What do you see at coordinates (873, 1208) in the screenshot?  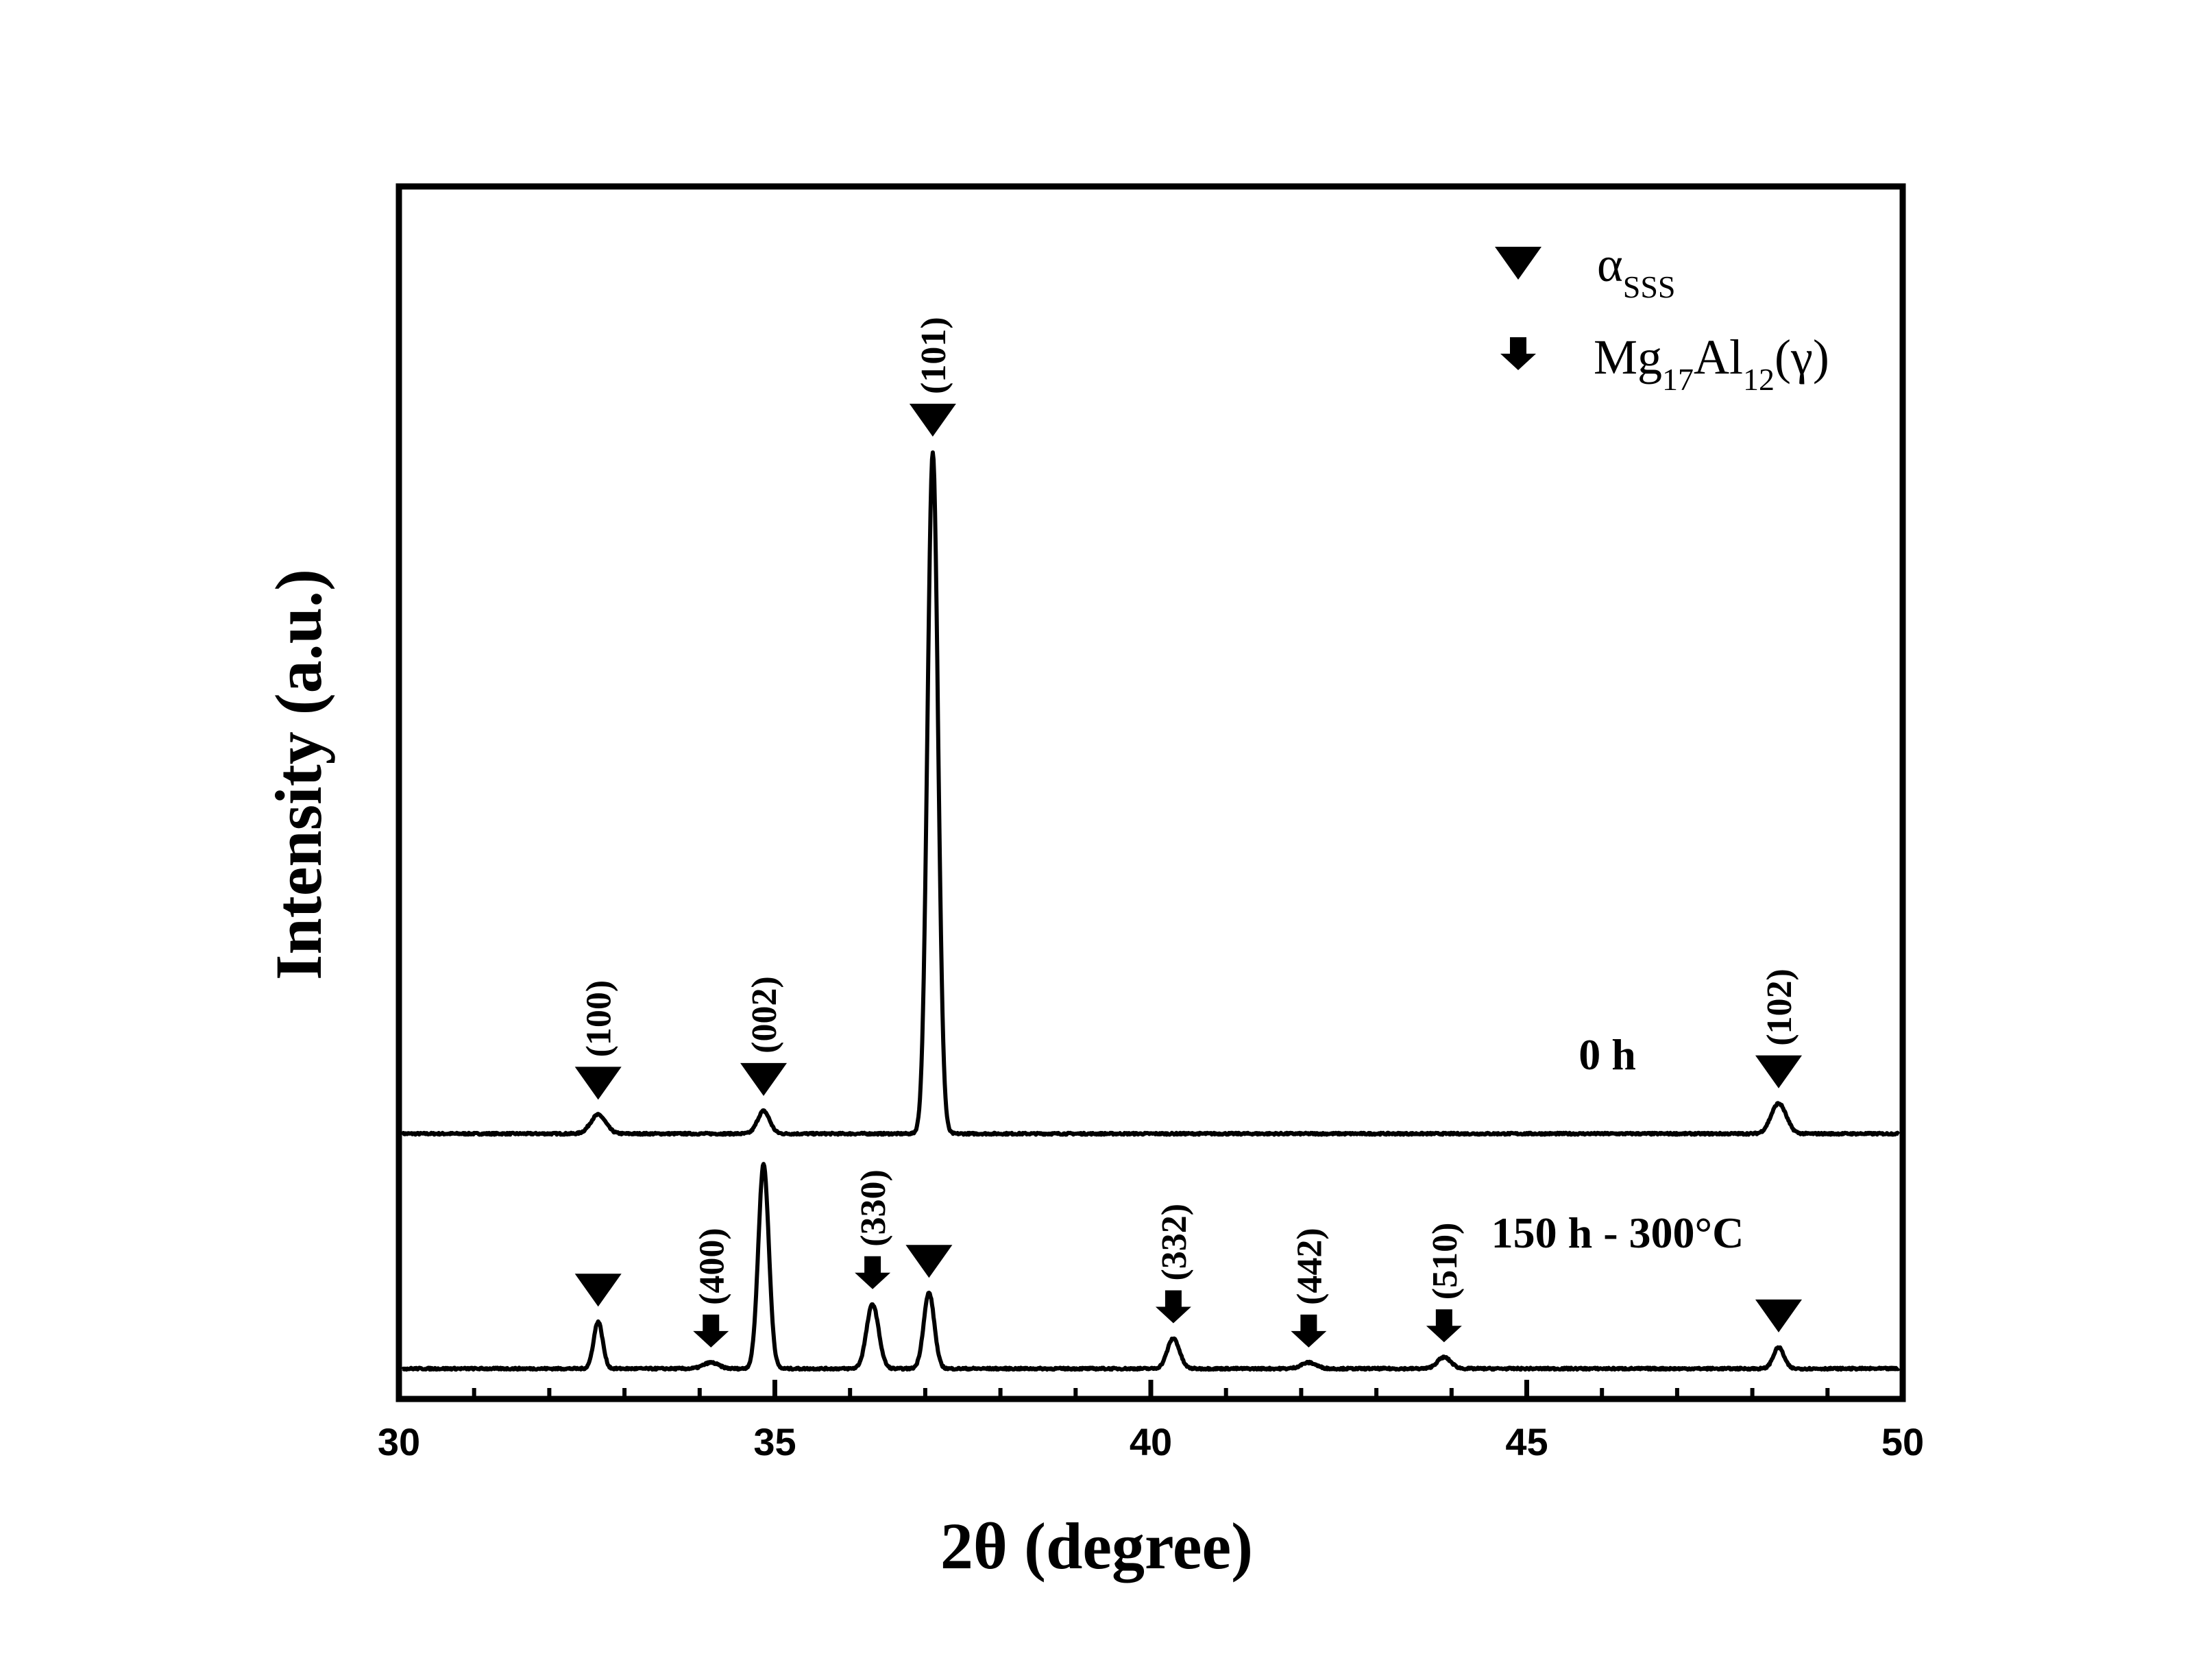 I see `peak-label: (330)` at bounding box center [873, 1208].